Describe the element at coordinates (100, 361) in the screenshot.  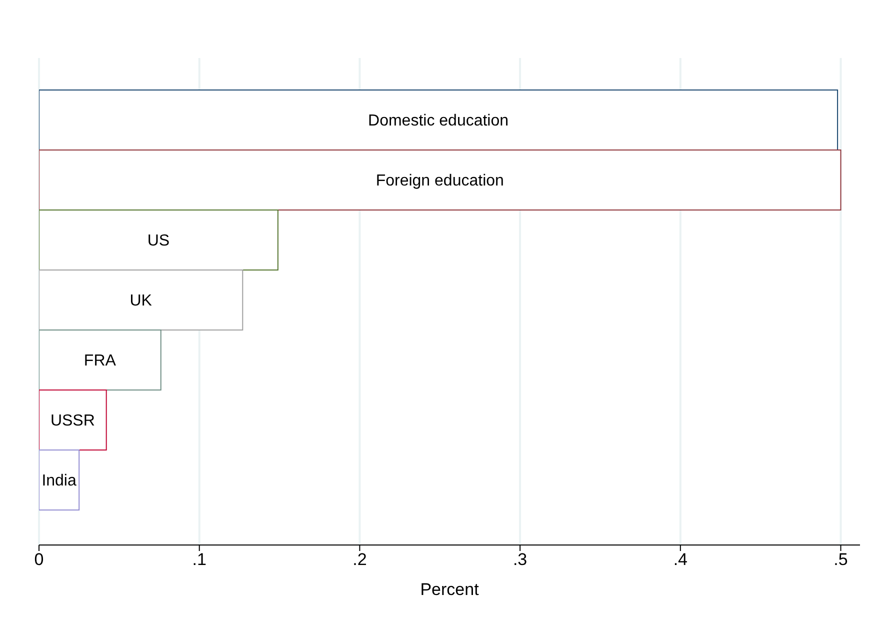
I see `y-tick-label: FRA` at that location.